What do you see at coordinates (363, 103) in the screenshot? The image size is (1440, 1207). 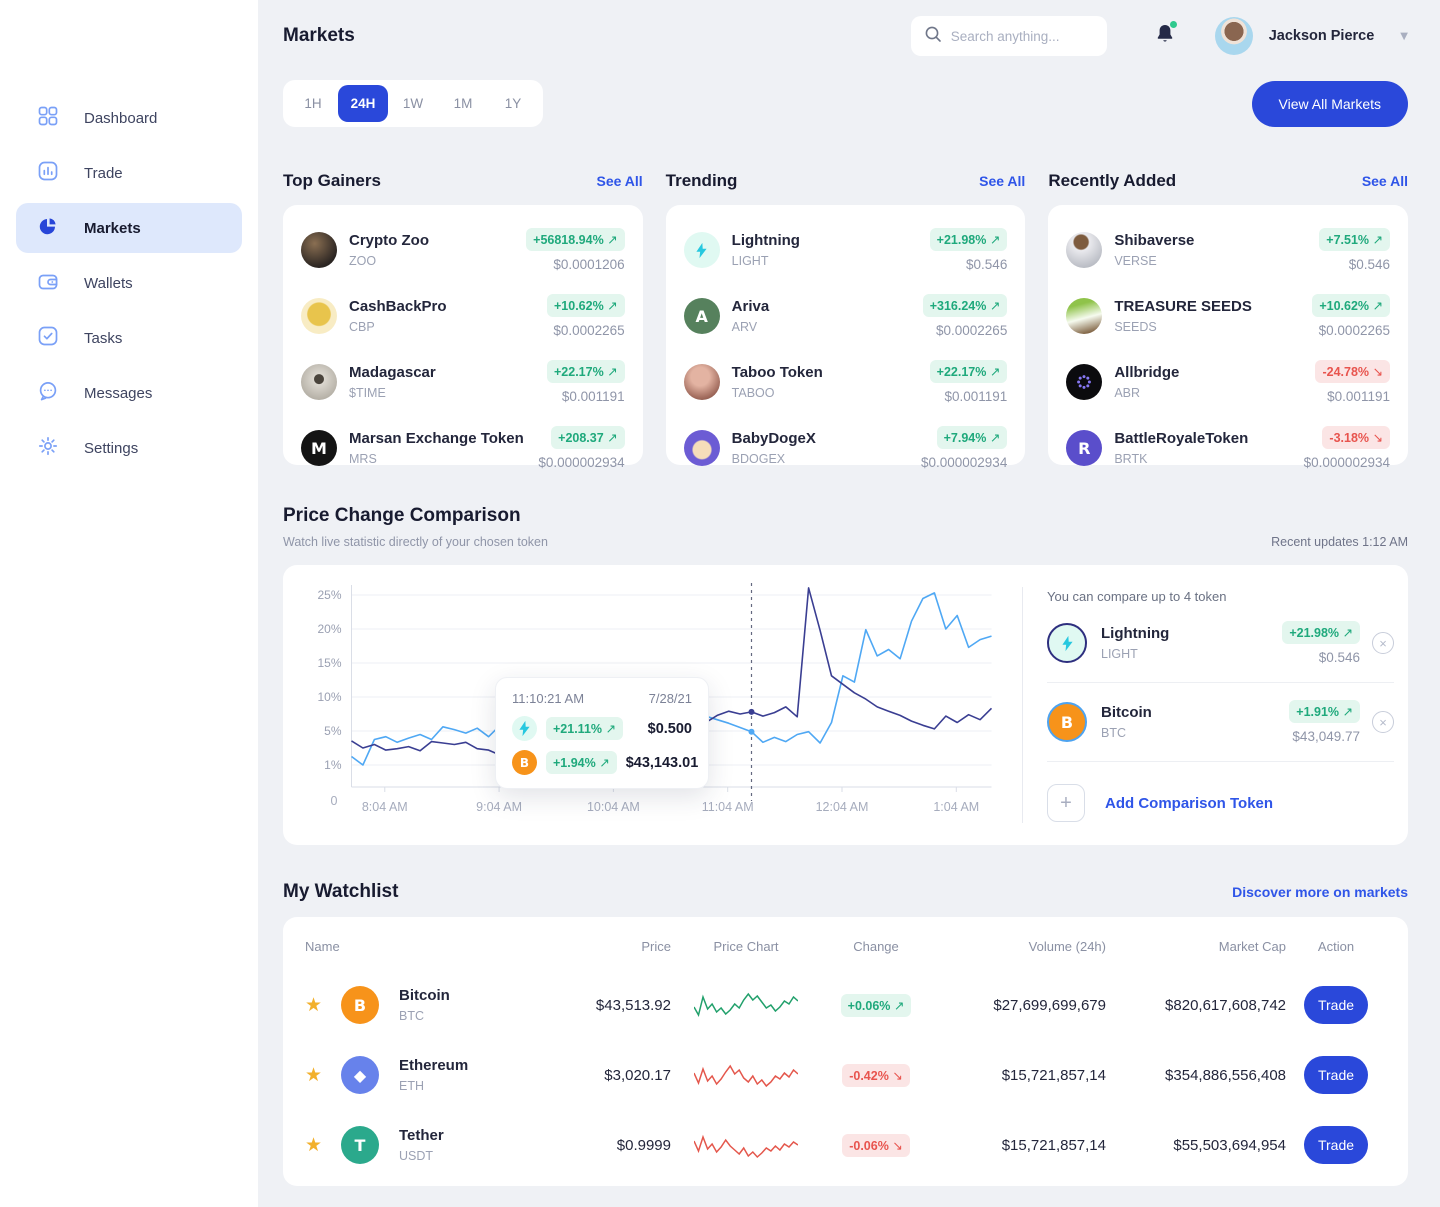 I see `timeframe-tab-24h: 24H` at bounding box center [363, 103].